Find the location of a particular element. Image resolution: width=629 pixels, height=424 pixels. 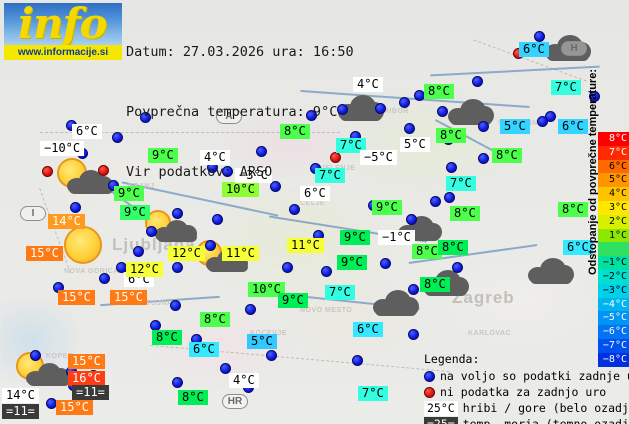

mountain-chip-sample: 25°C is located at coordinates (441, 408).